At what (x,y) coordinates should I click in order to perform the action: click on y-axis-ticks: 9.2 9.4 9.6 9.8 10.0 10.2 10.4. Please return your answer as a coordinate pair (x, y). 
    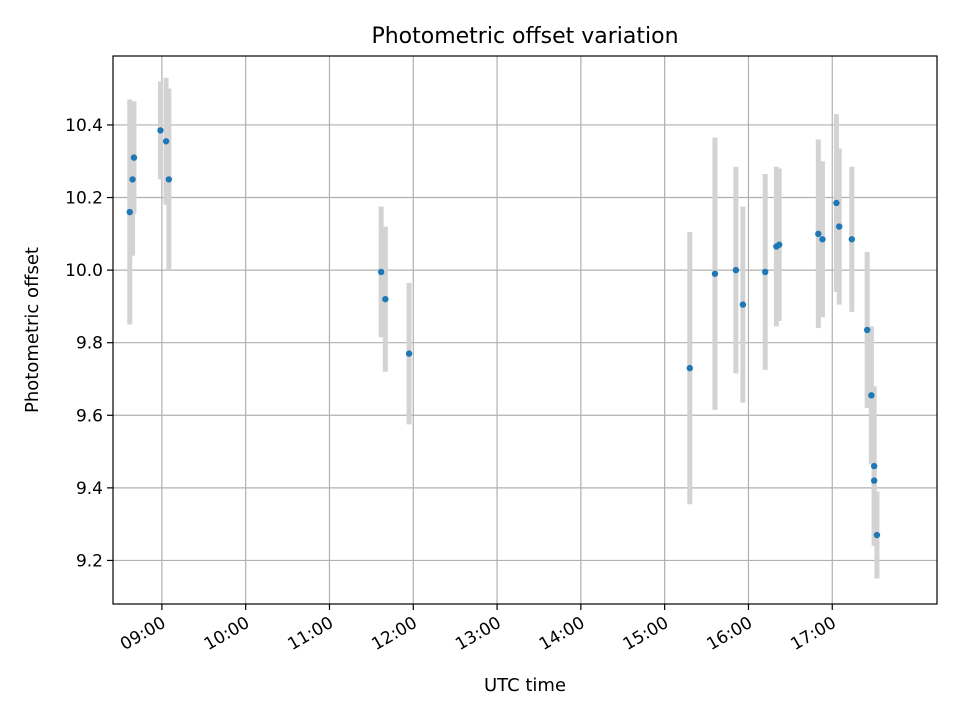
    Looking at the image, I should click on (89, 343).